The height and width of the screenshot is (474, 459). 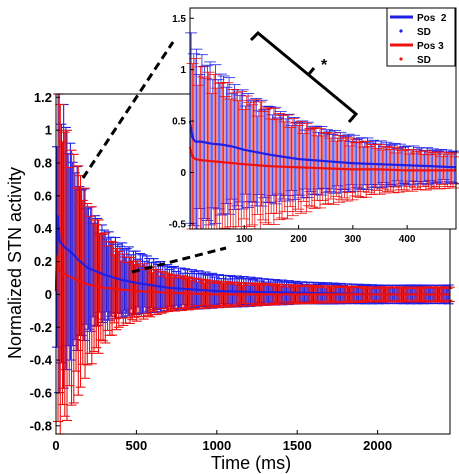 I want to click on y-tick-label: 1.2, so click(x=43, y=97).